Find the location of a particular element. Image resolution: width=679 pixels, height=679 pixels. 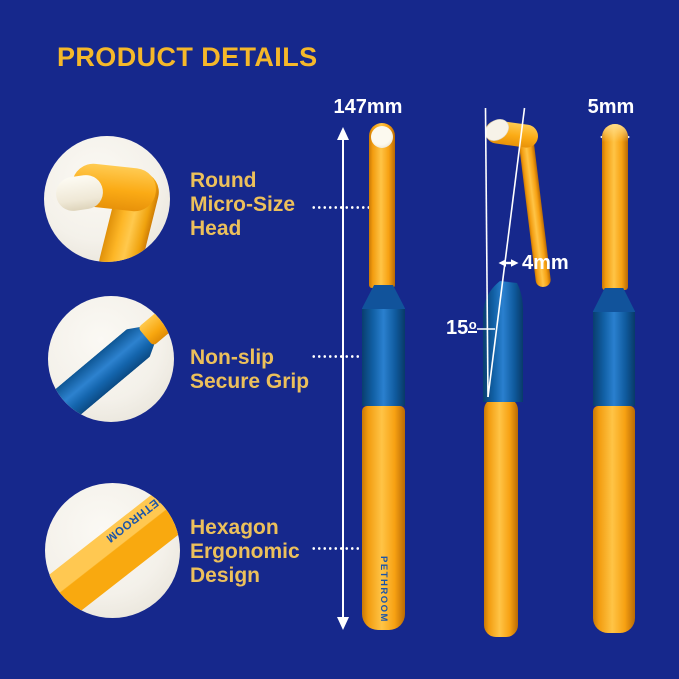

angle-label: 15o is located at coordinates (462, 328).